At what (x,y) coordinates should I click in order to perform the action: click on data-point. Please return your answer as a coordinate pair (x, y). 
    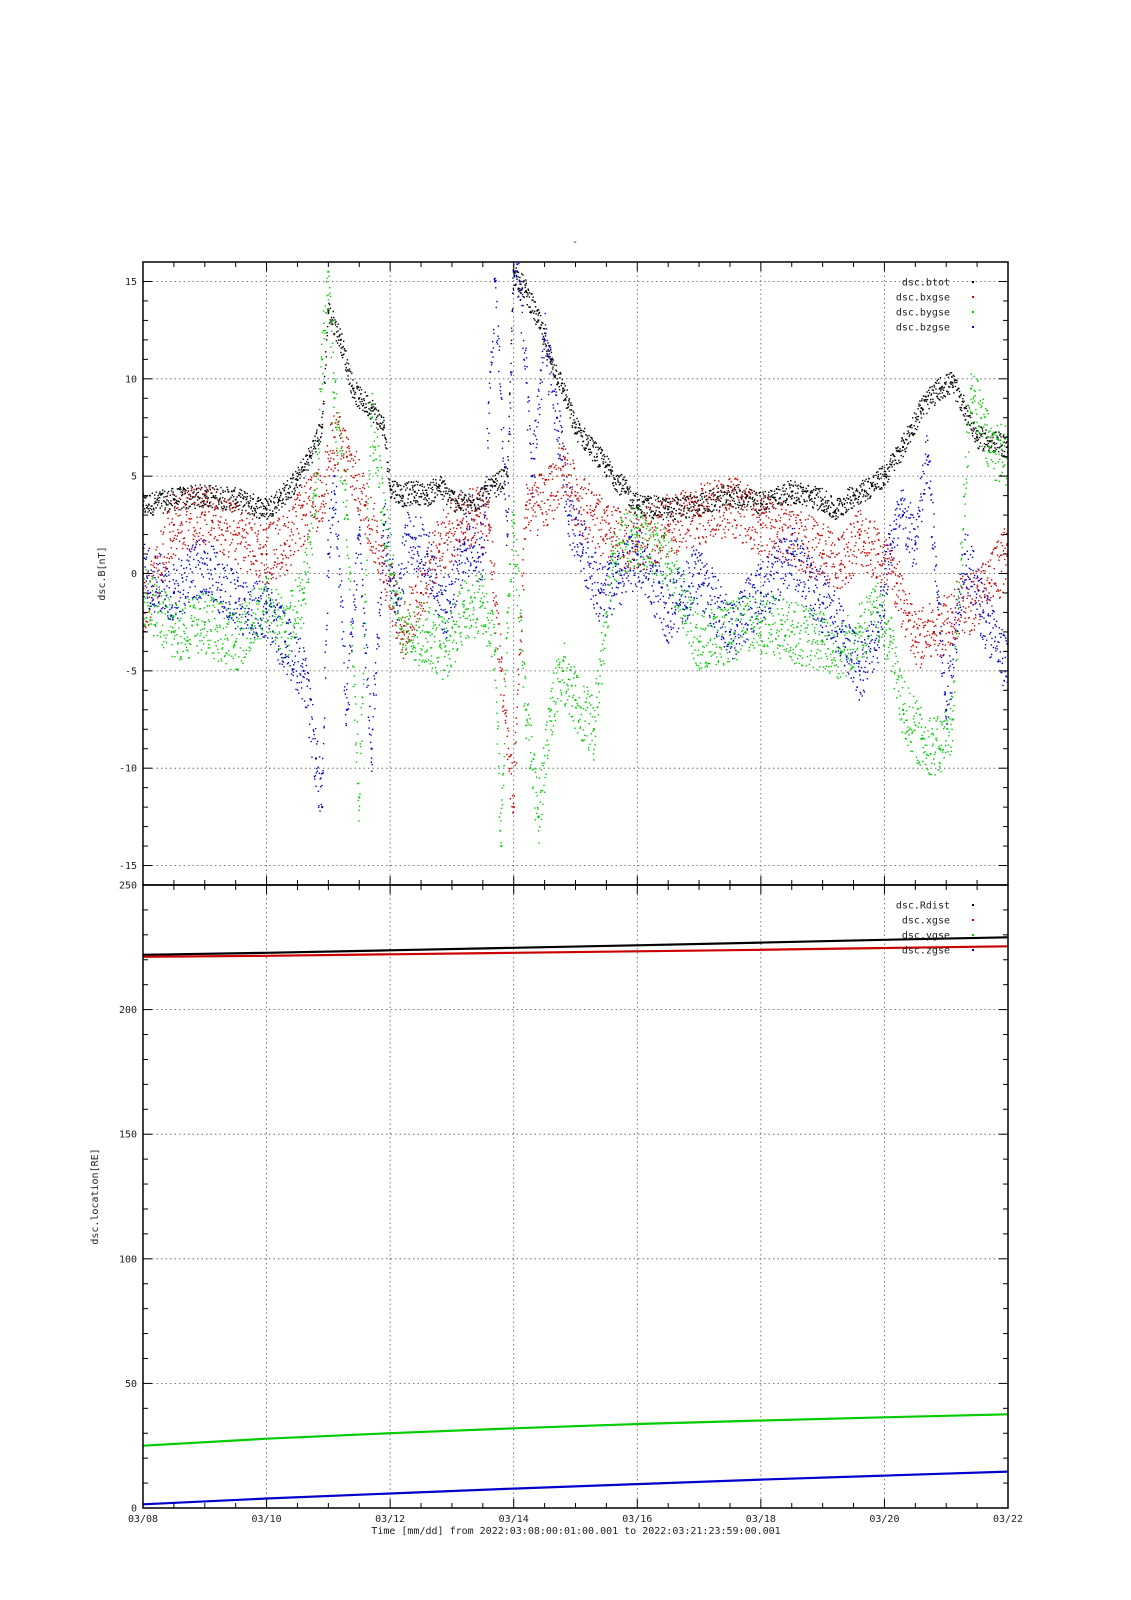
    Looking at the image, I should click on (841, 563).